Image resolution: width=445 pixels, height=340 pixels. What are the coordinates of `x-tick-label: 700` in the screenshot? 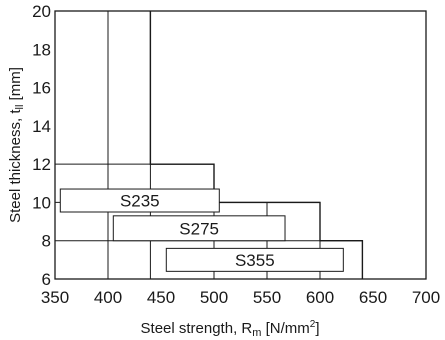 It's located at (426, 297).